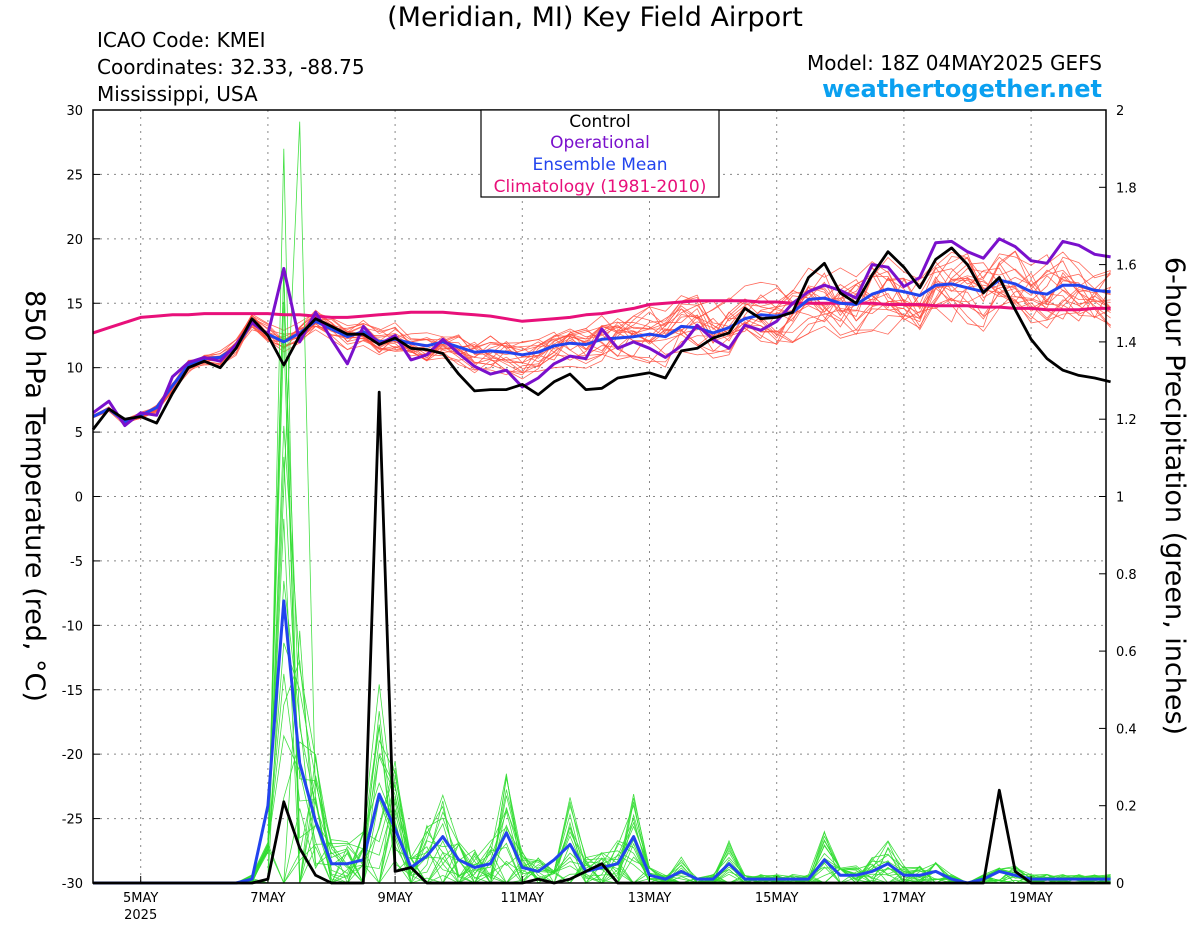  Describe the element at coordinates (1126, 807) in the screenshot. I see `right-tick-label: 0.2` at that location.